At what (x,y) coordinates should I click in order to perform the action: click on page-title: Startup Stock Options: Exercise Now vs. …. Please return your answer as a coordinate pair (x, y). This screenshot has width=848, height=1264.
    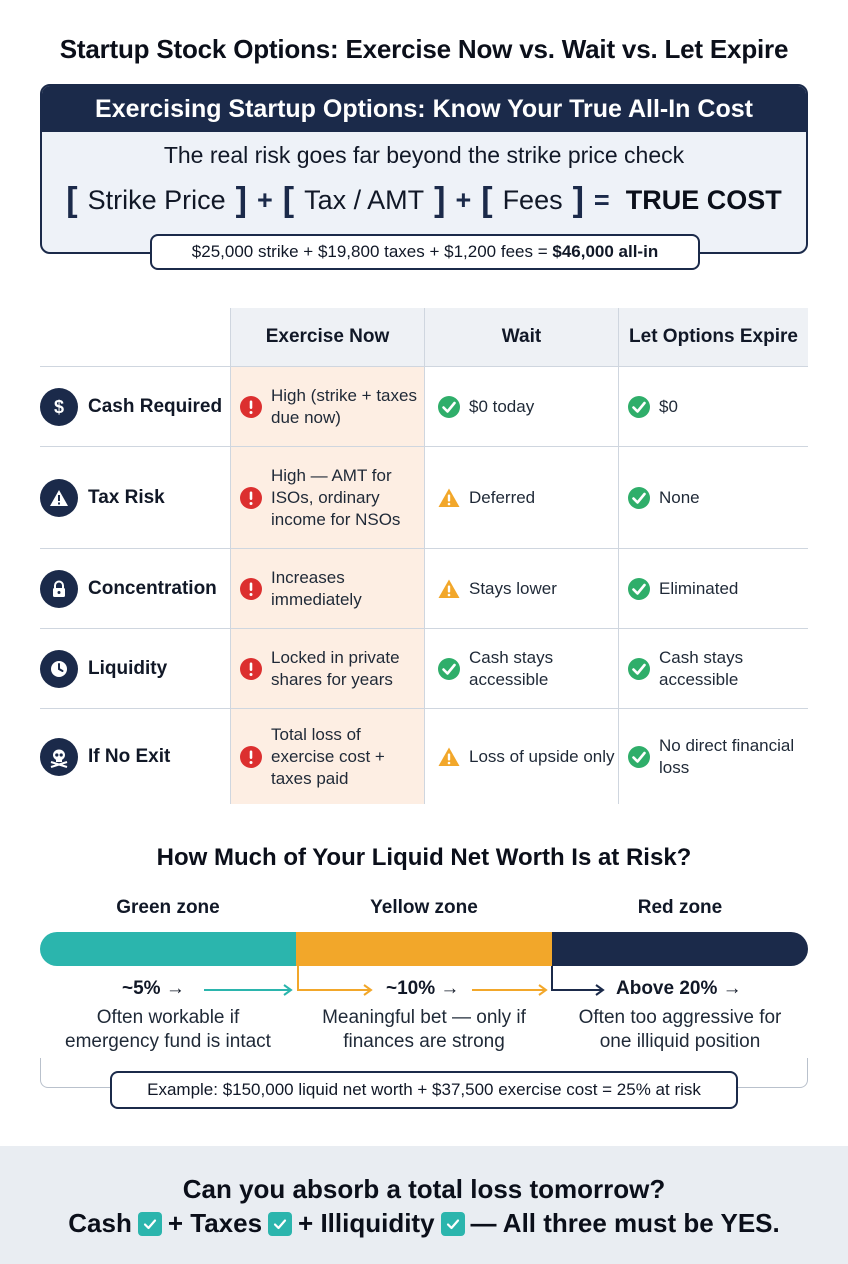
    Looking at the image, I should click on (424, 49).